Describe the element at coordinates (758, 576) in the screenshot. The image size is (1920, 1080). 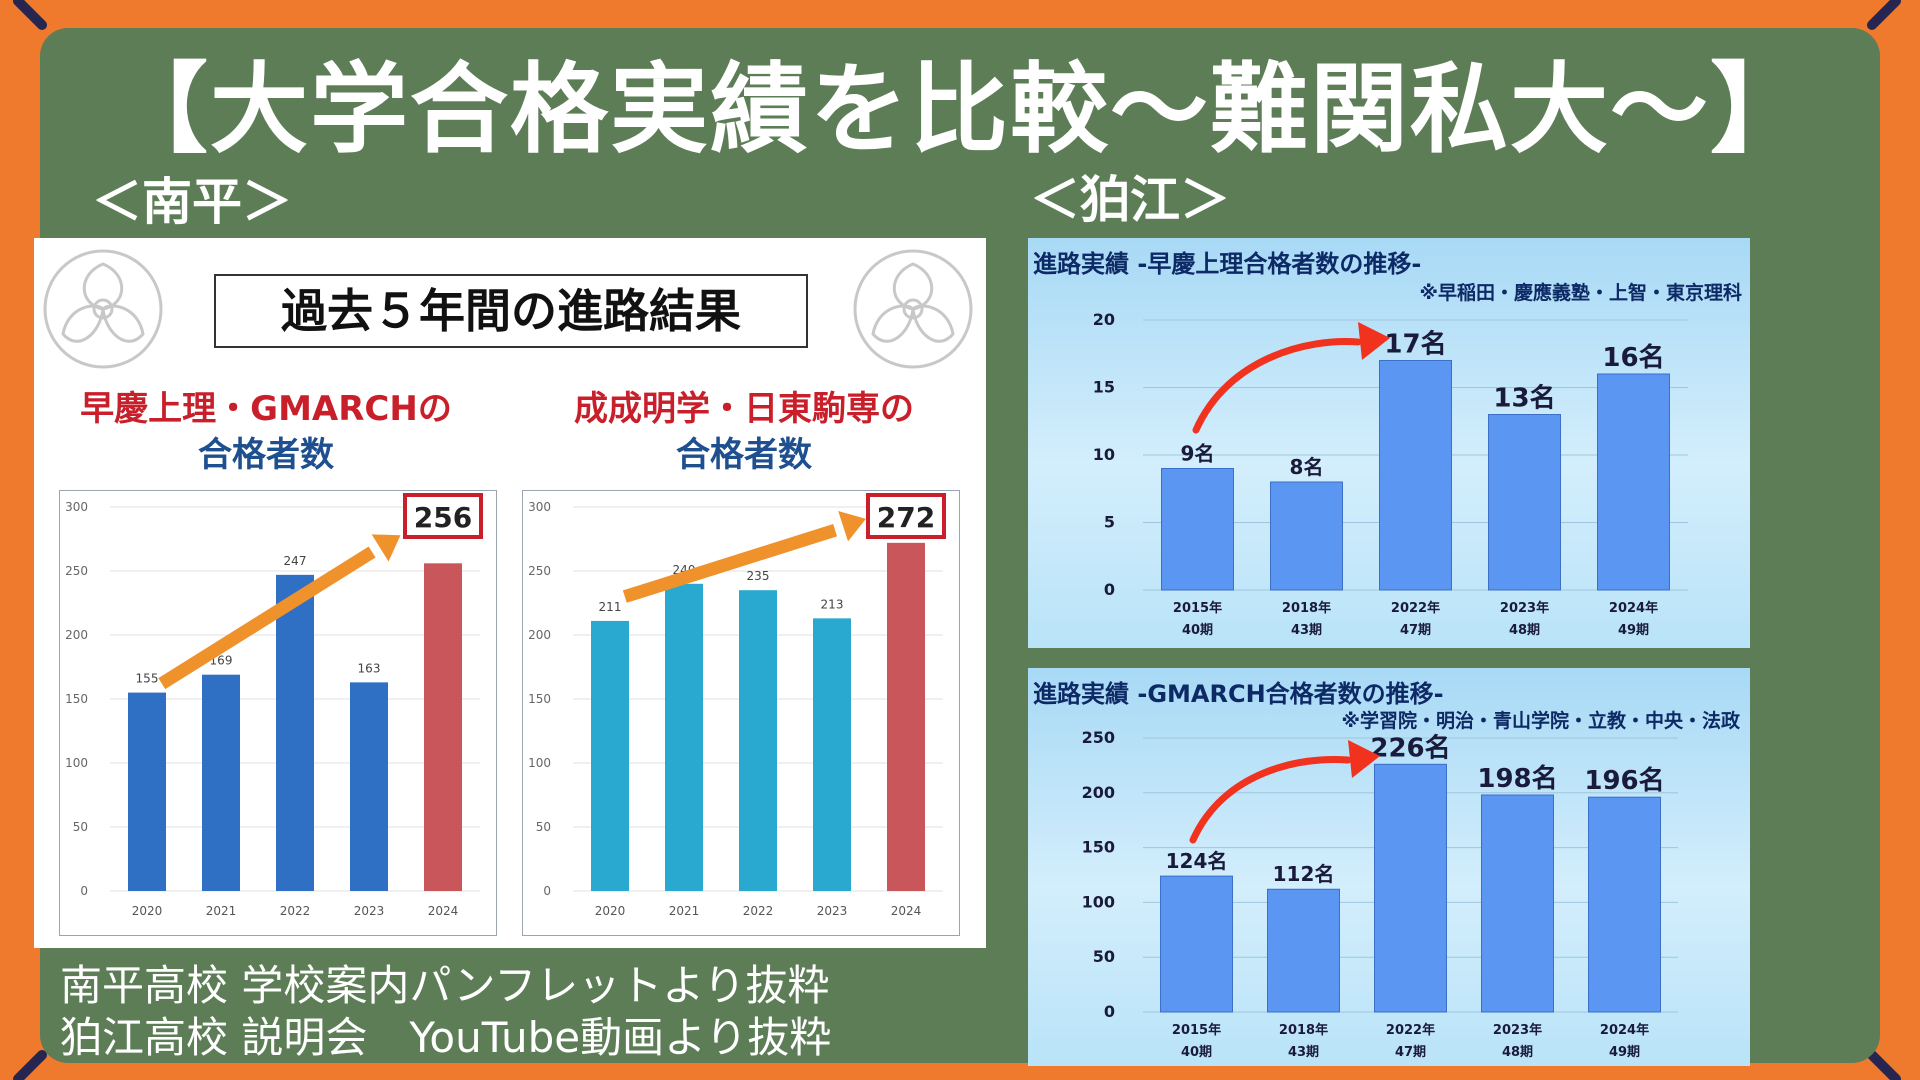
I see `data-label: 235` at that location.